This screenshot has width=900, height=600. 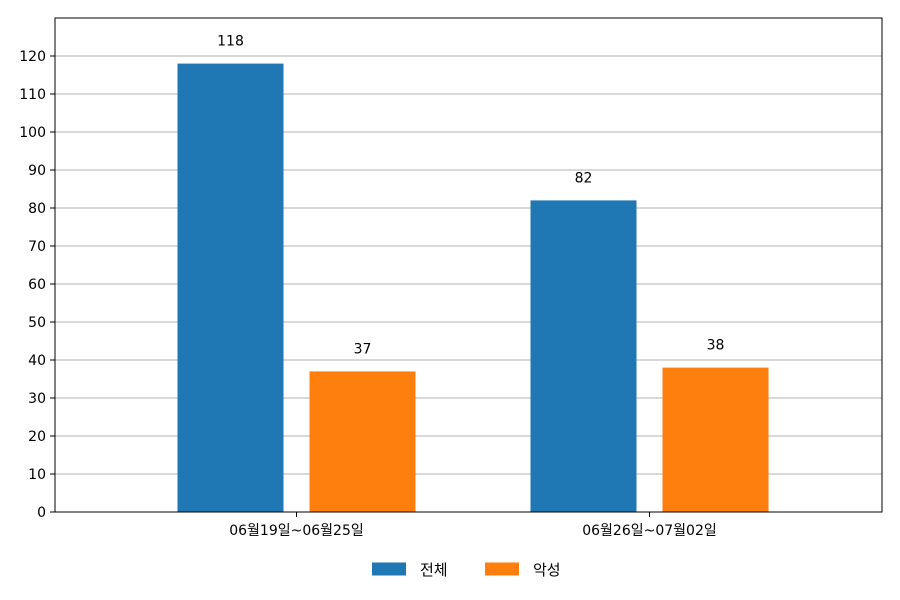 What do you see at coordinates (584, 178) in the screenshot?
I see `data-label: 82` at bounding box center [584, 178].